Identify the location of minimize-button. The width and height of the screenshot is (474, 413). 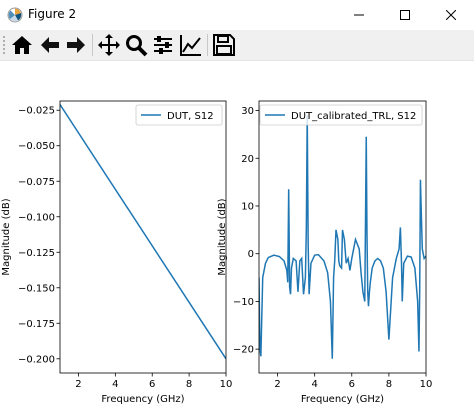
(359, 15).